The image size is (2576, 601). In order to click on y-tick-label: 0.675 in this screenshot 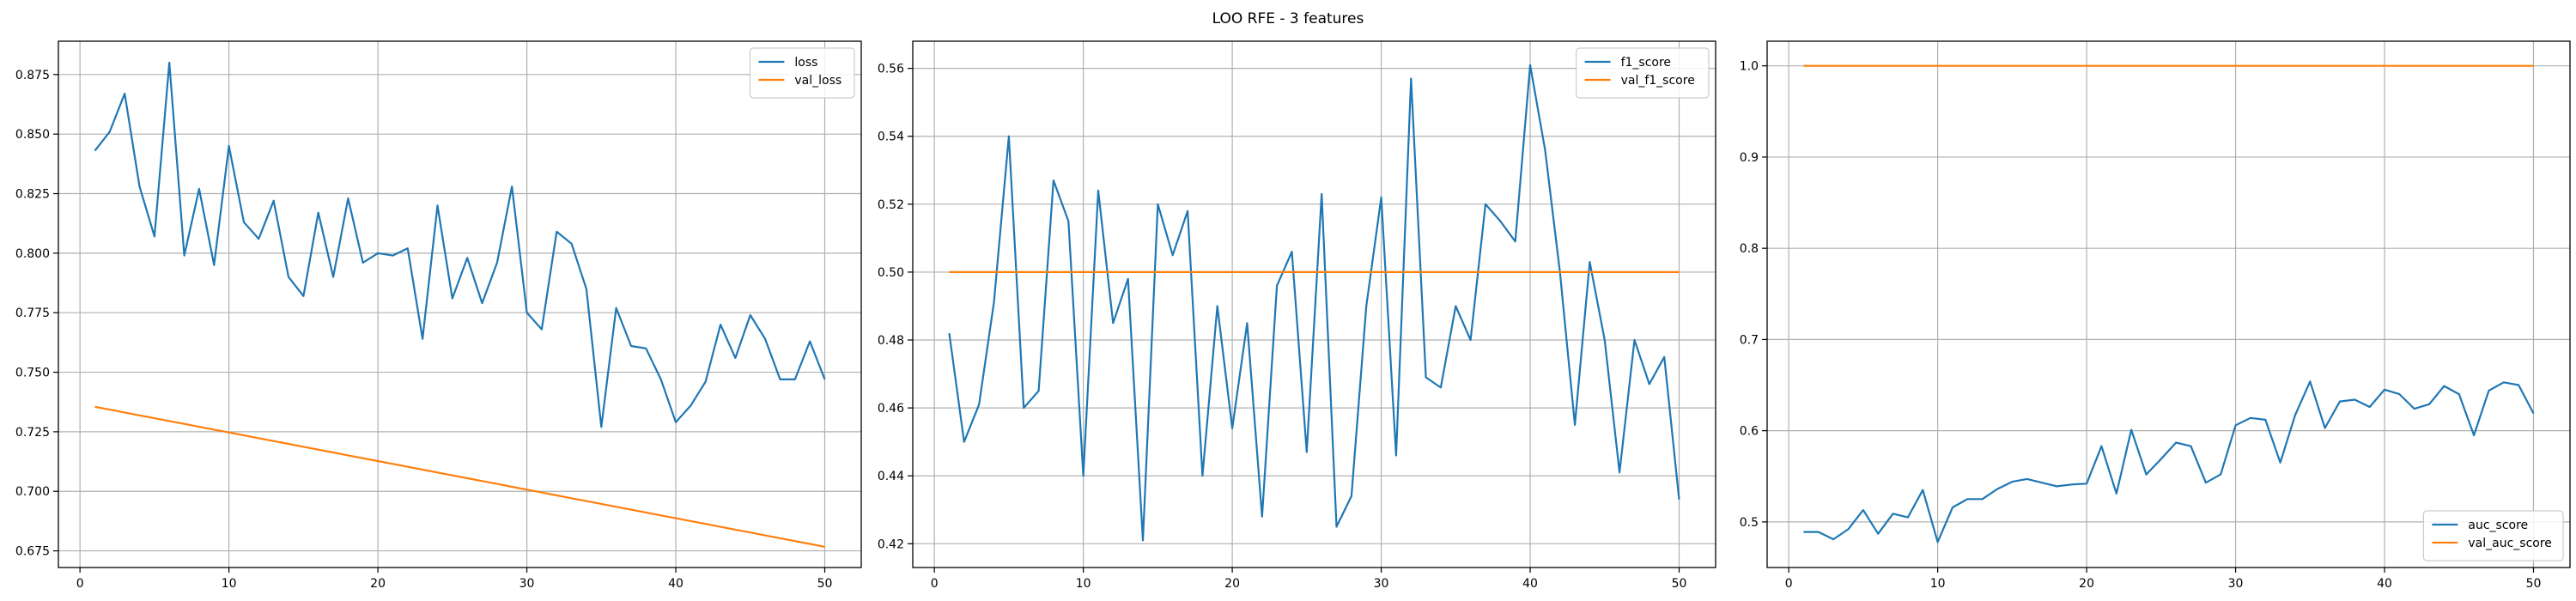, I will do `click(32, 552)`.